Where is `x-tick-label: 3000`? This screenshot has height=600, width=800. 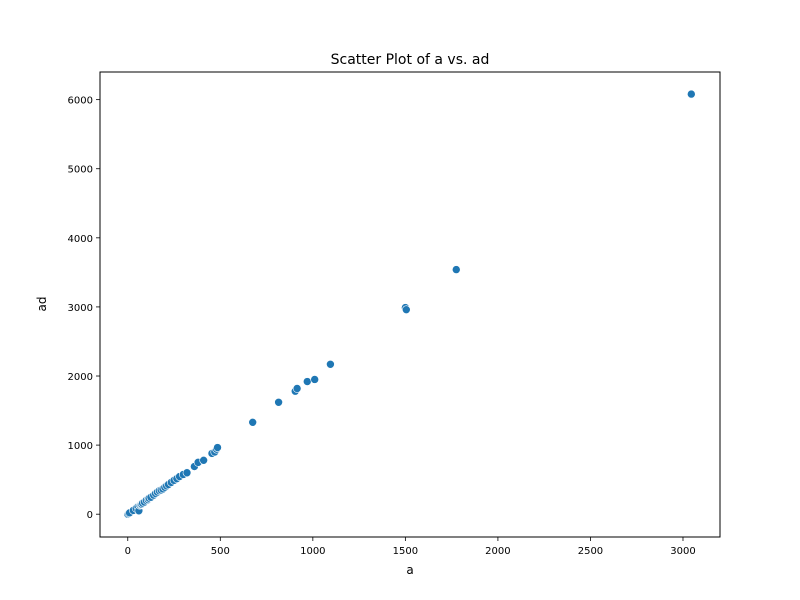 x-tick-label: 3000 is located at coordinates (682, 551).